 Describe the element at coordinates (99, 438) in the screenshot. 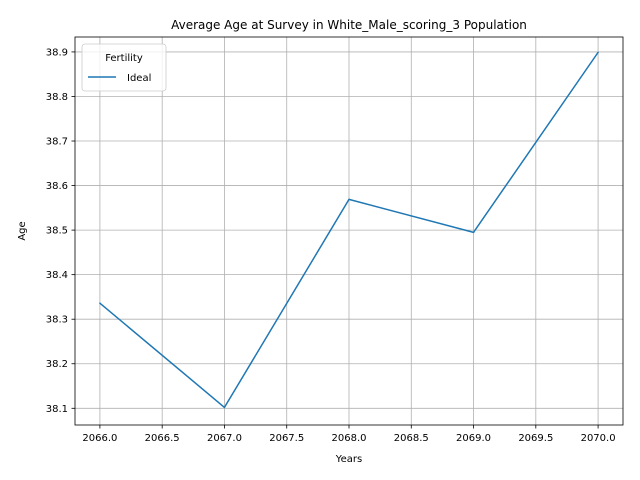

I see `x-tick-label: 2066.0` at that location.